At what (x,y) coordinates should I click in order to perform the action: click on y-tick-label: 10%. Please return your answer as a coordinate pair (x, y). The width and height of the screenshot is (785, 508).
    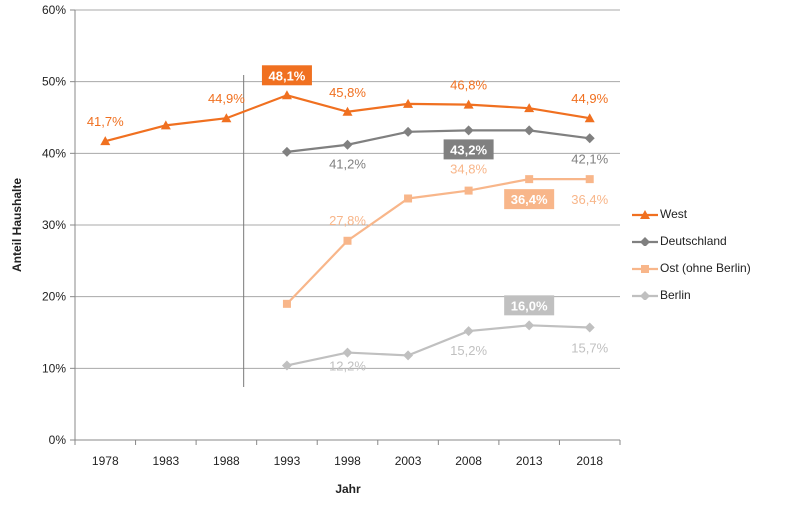
    Looking at the image, I should click on (54, 368).